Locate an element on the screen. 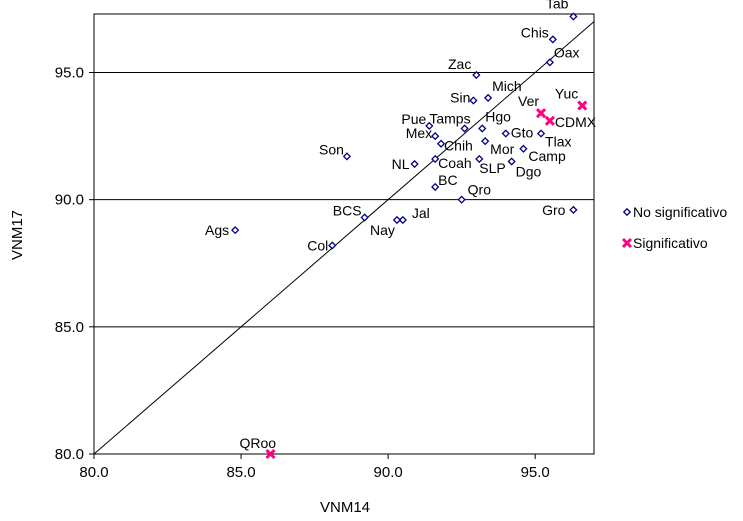 Image resolution: width=743 pixels, height=521 pixels. point-label-mich: Mich is located at coordinates (507, 86).